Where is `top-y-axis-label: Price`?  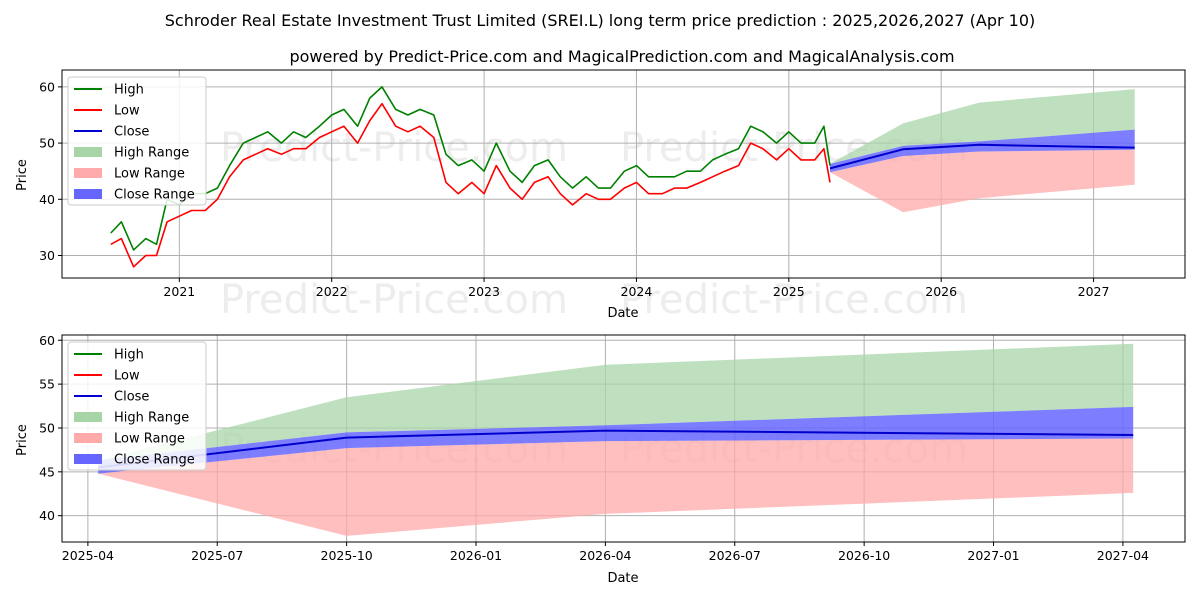 top-y-axis-label: Price is located at coordinates (22, 175).